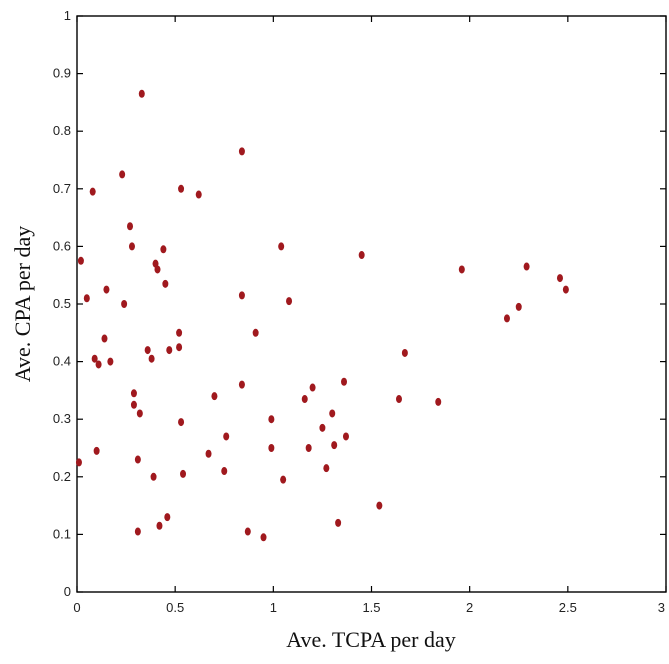 The image size is (669, 664). Describe the element at coordinates (370, 639) in the screenshot. I see `x-axis-title: Ave. TCPA per day` at that location.